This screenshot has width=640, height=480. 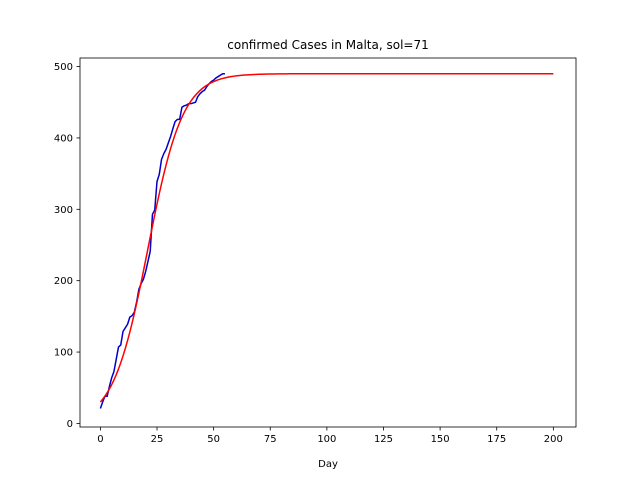 What do you see at coordinates (63, 210) in the screenshot?
I see `y-tick-label-300: 300` at bounding box center [63, 210].